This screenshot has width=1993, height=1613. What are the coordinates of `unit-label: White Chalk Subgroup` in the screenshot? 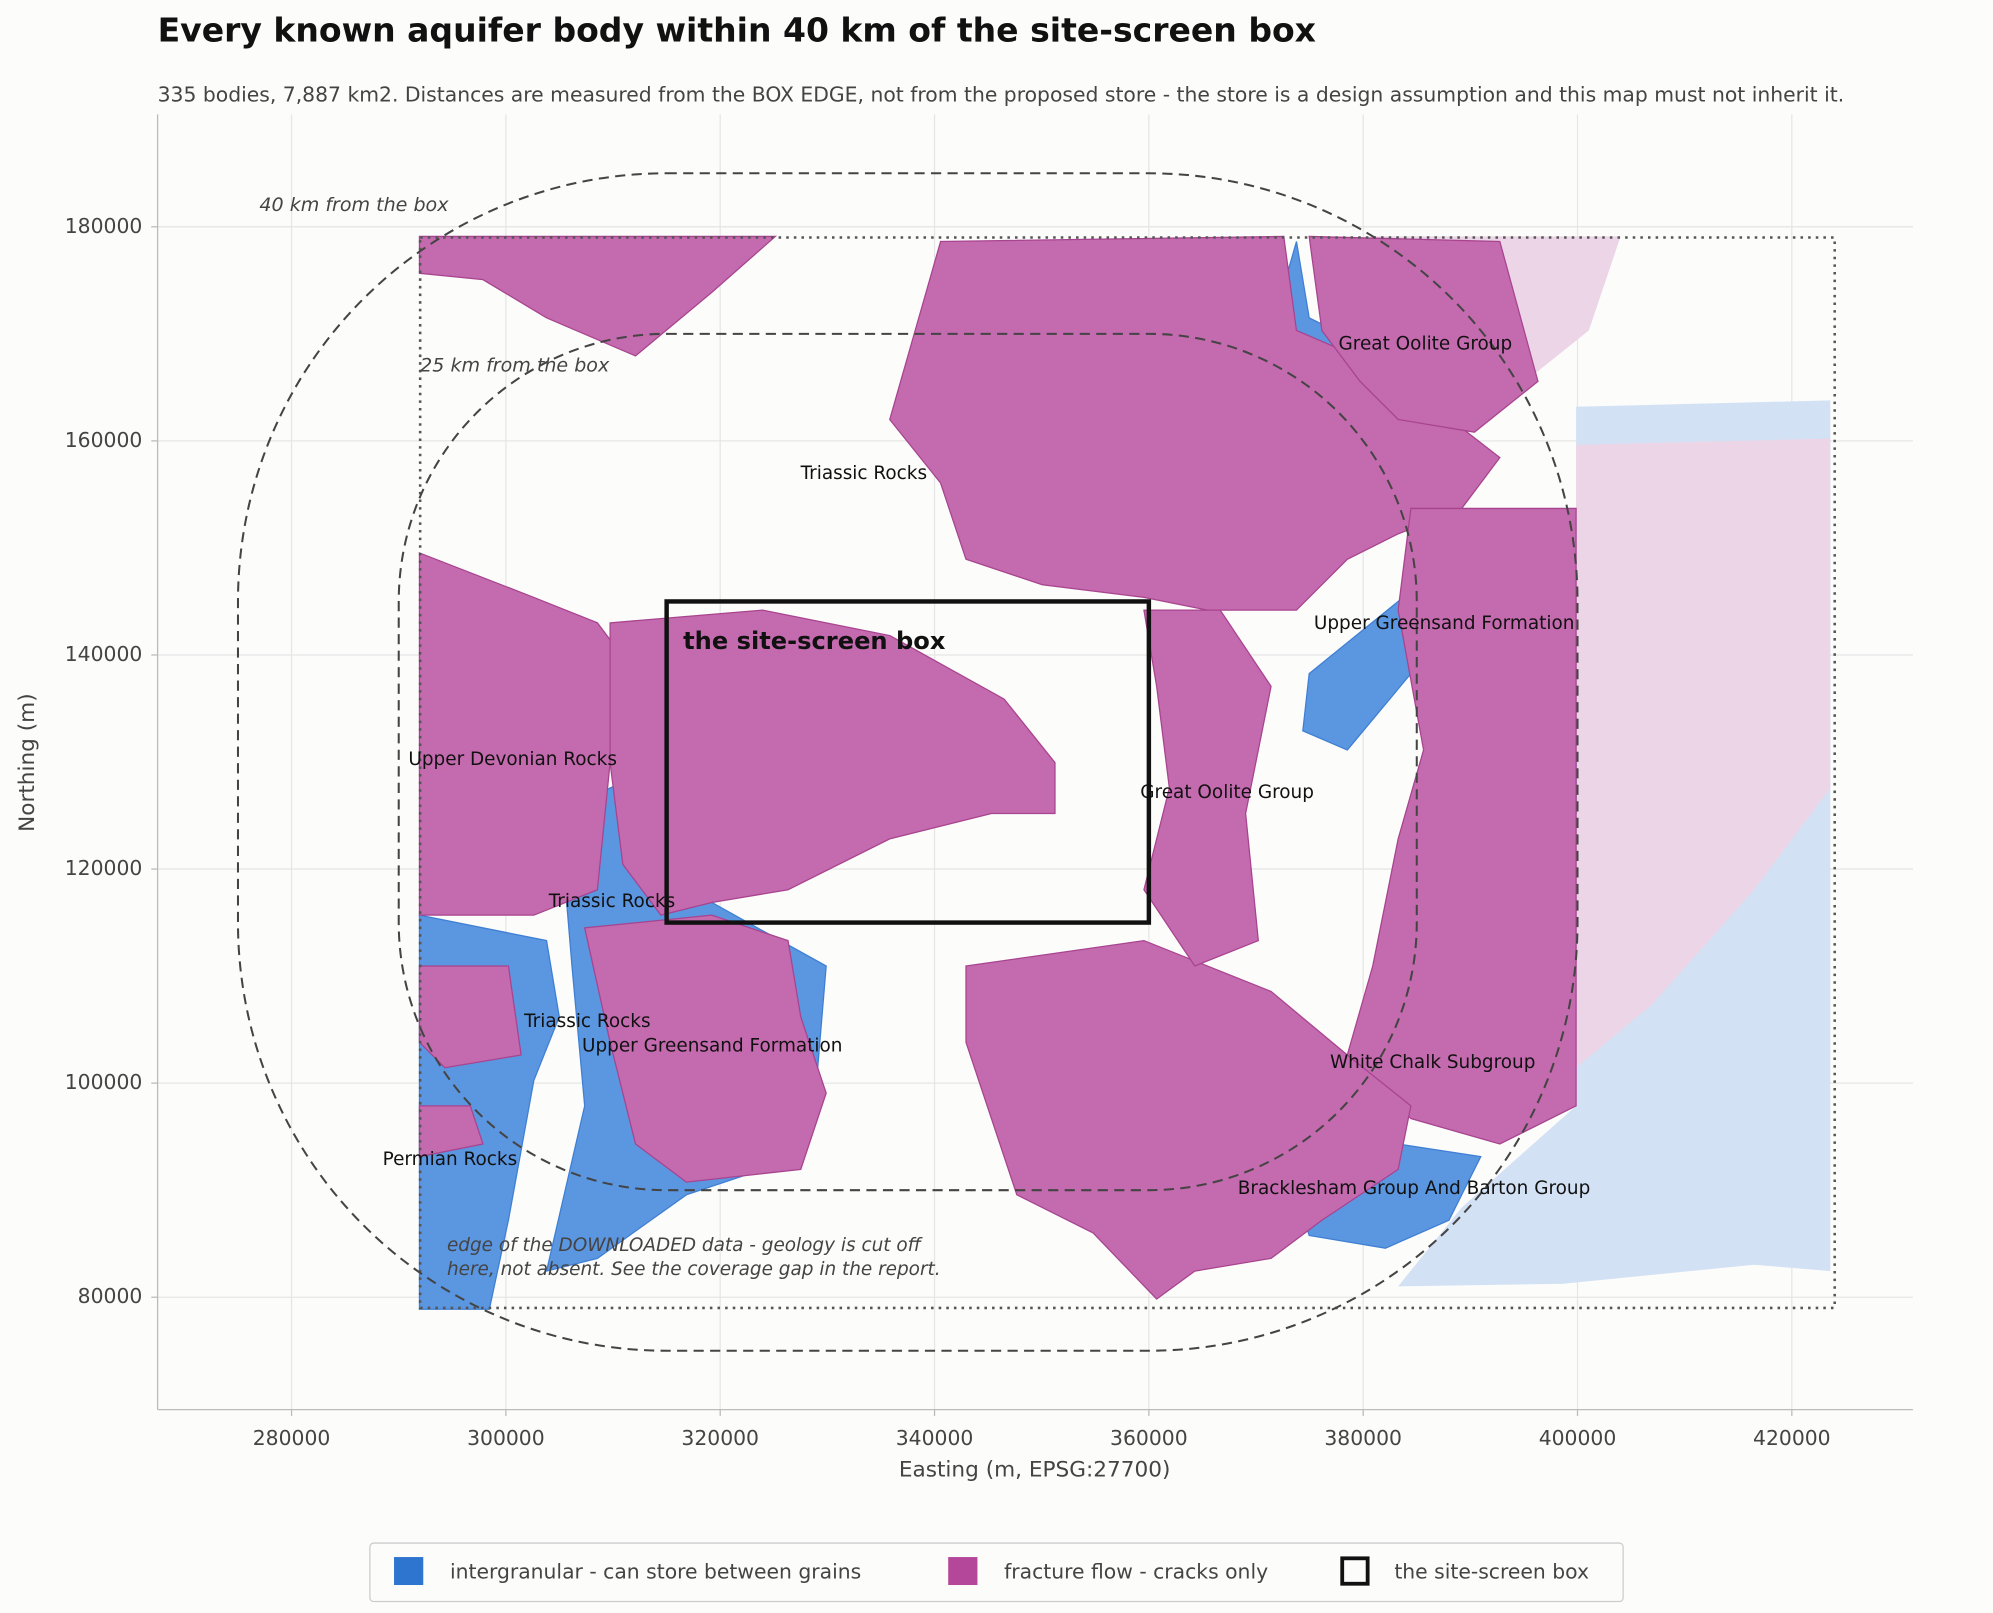 It's located at (1432, 1062).